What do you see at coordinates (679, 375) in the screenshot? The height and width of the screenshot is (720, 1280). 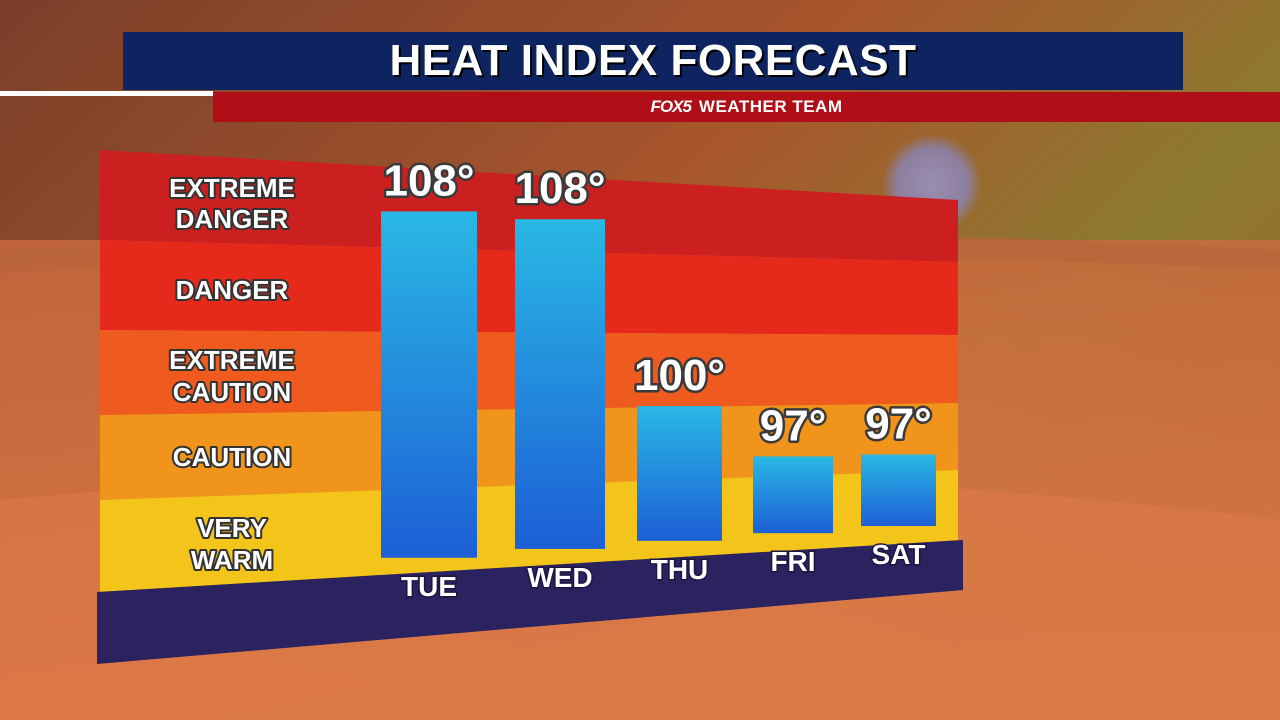 I see `value-label-thu: 100°` at bounding box center [679, 375].